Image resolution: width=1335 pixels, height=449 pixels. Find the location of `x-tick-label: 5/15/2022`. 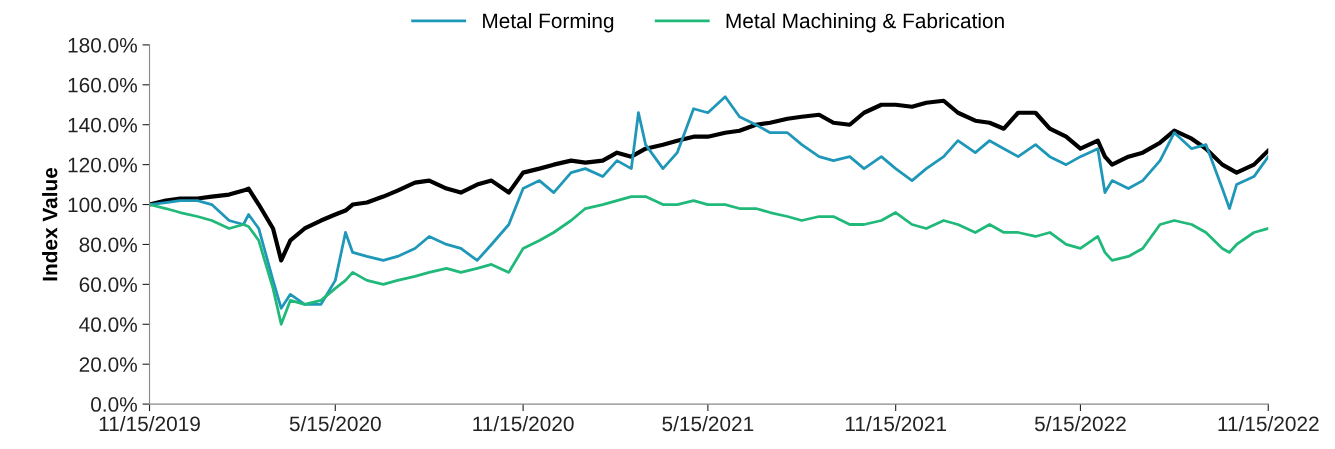

x-tick-label: 5/15/2022 is located at coordinates (1080, 423).